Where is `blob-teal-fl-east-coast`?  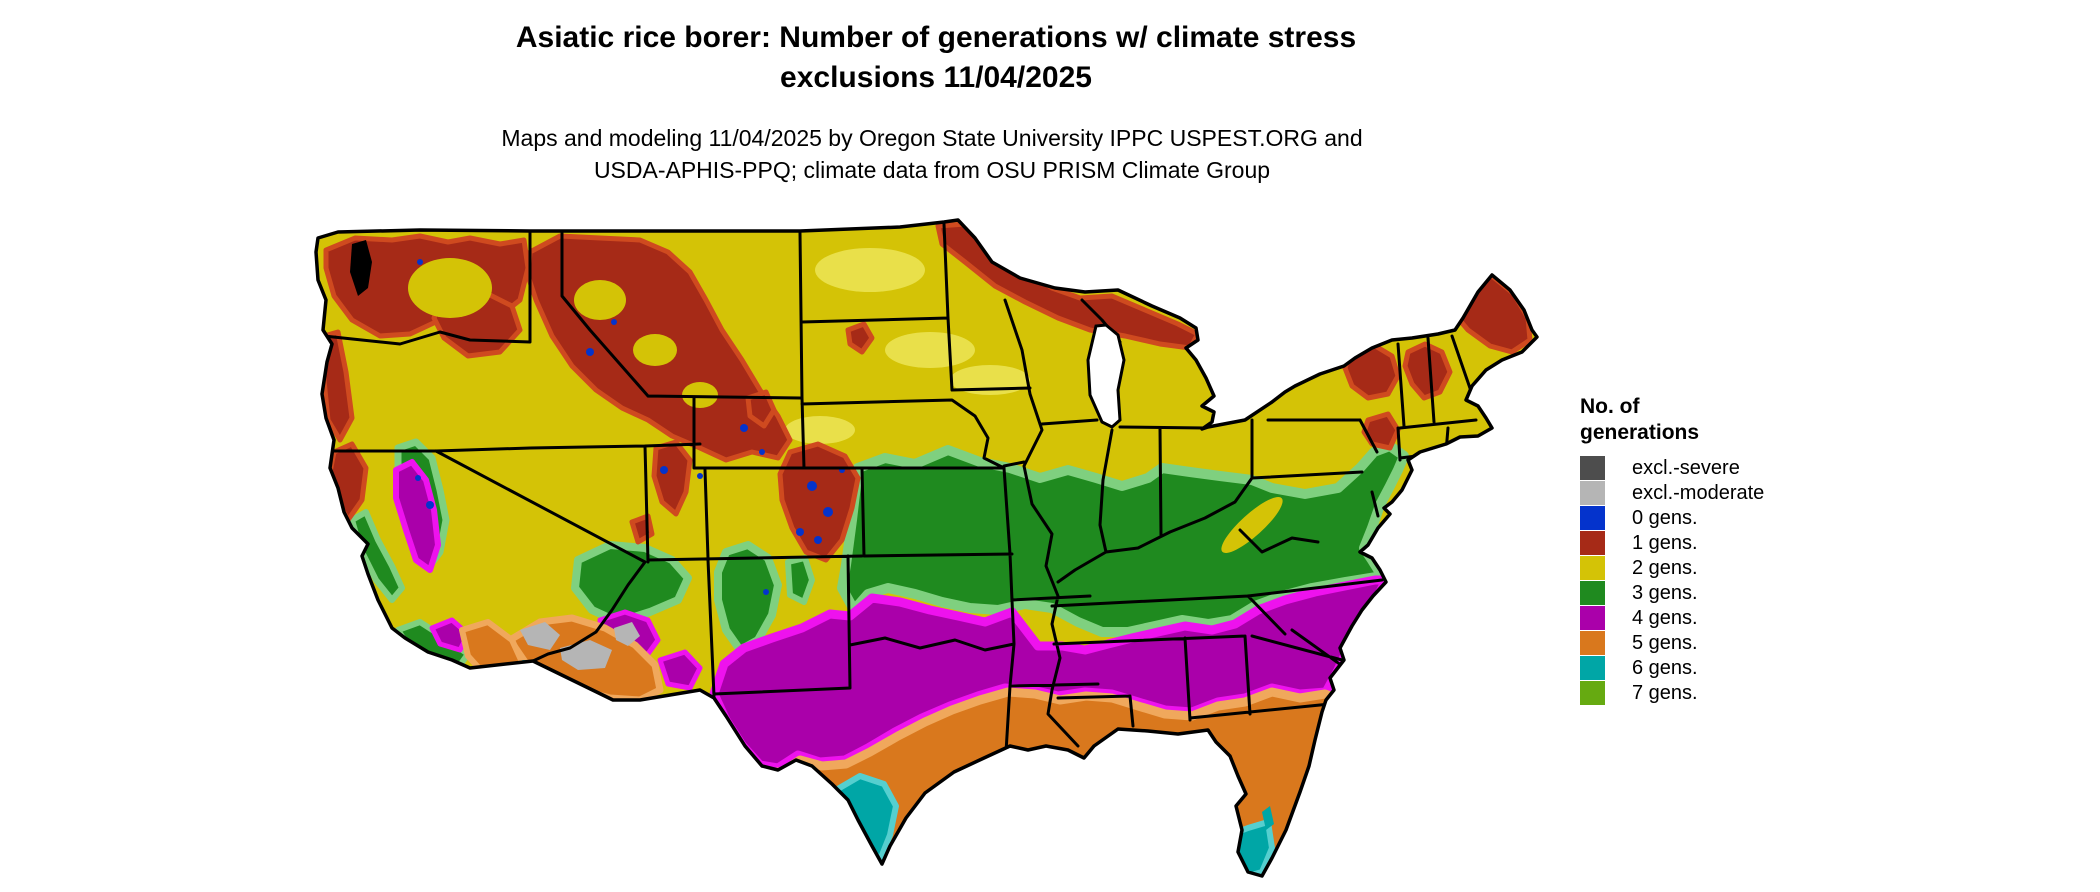
blob-teal-fl-east-coast is located at coordinates (1268, 818).